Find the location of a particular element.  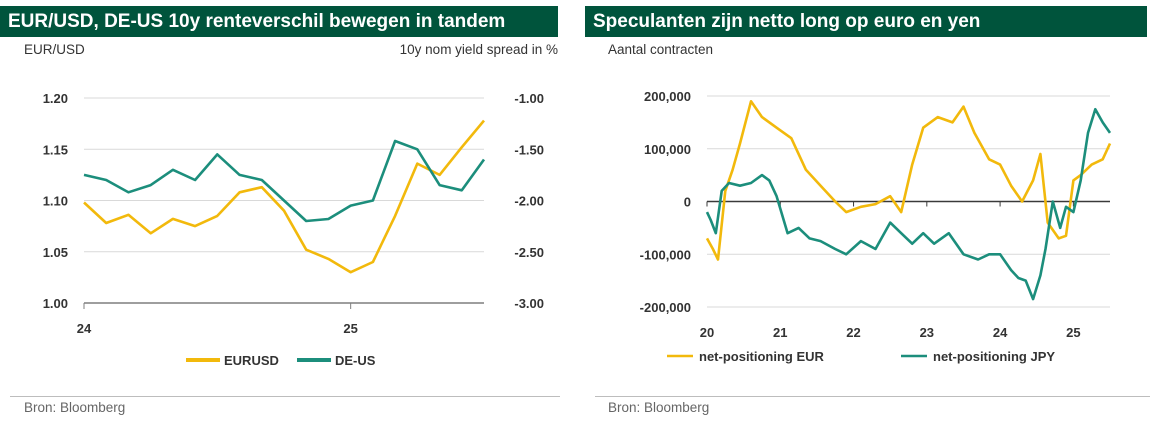

x-tick-label: 21 is located at coordinates (780, 332).